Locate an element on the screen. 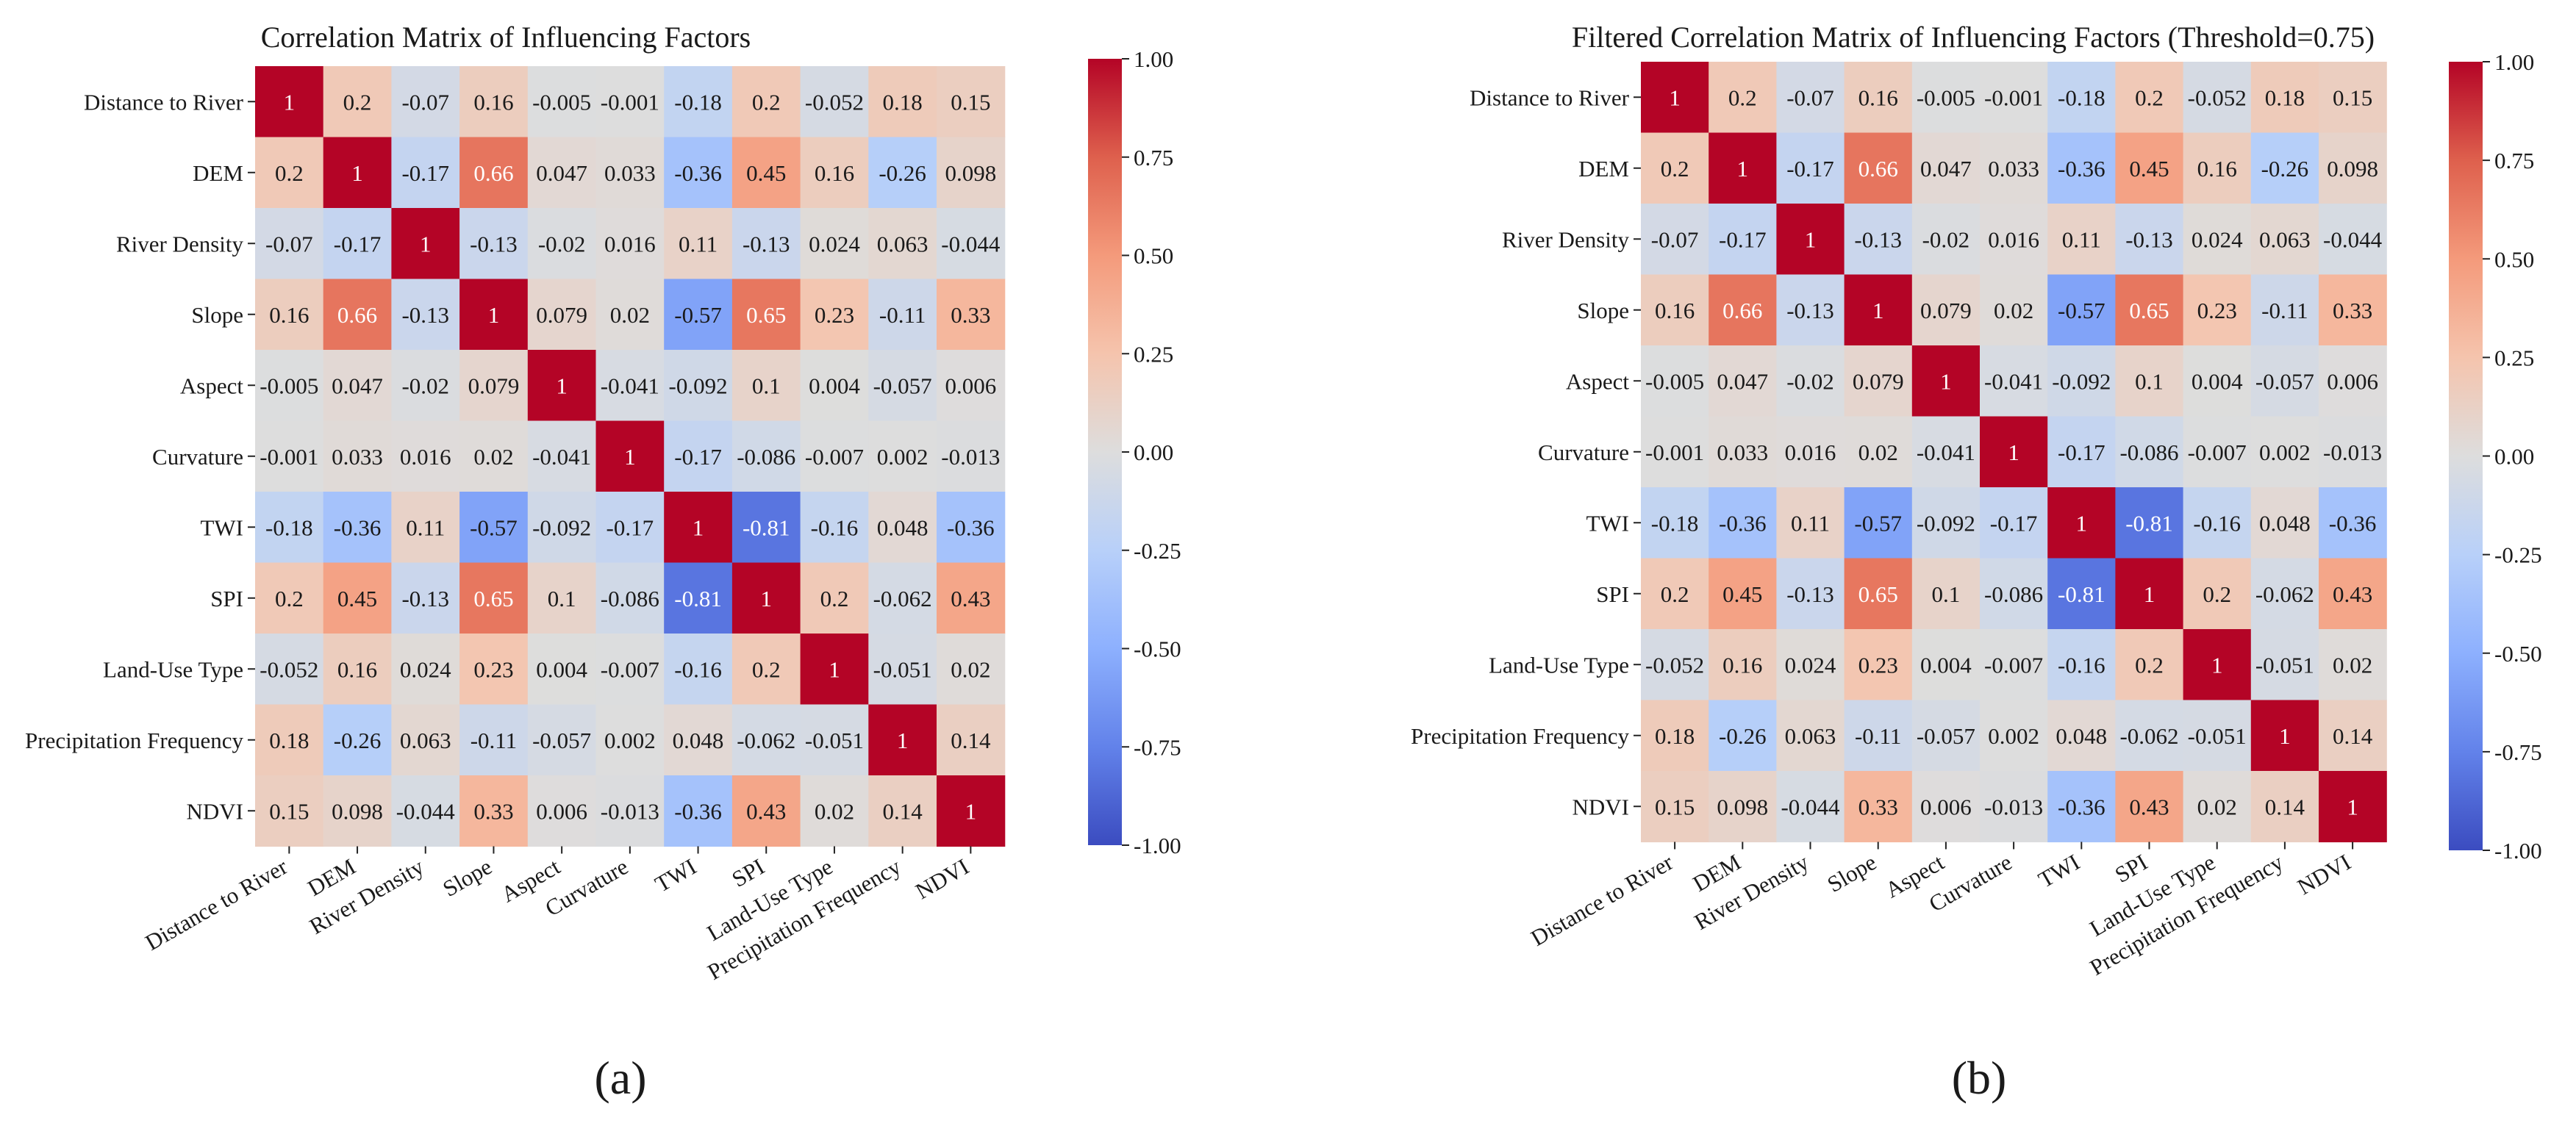 The image size is (2576, 1134). panel-b-label: (b) is located at coordinates (1980, 1078).